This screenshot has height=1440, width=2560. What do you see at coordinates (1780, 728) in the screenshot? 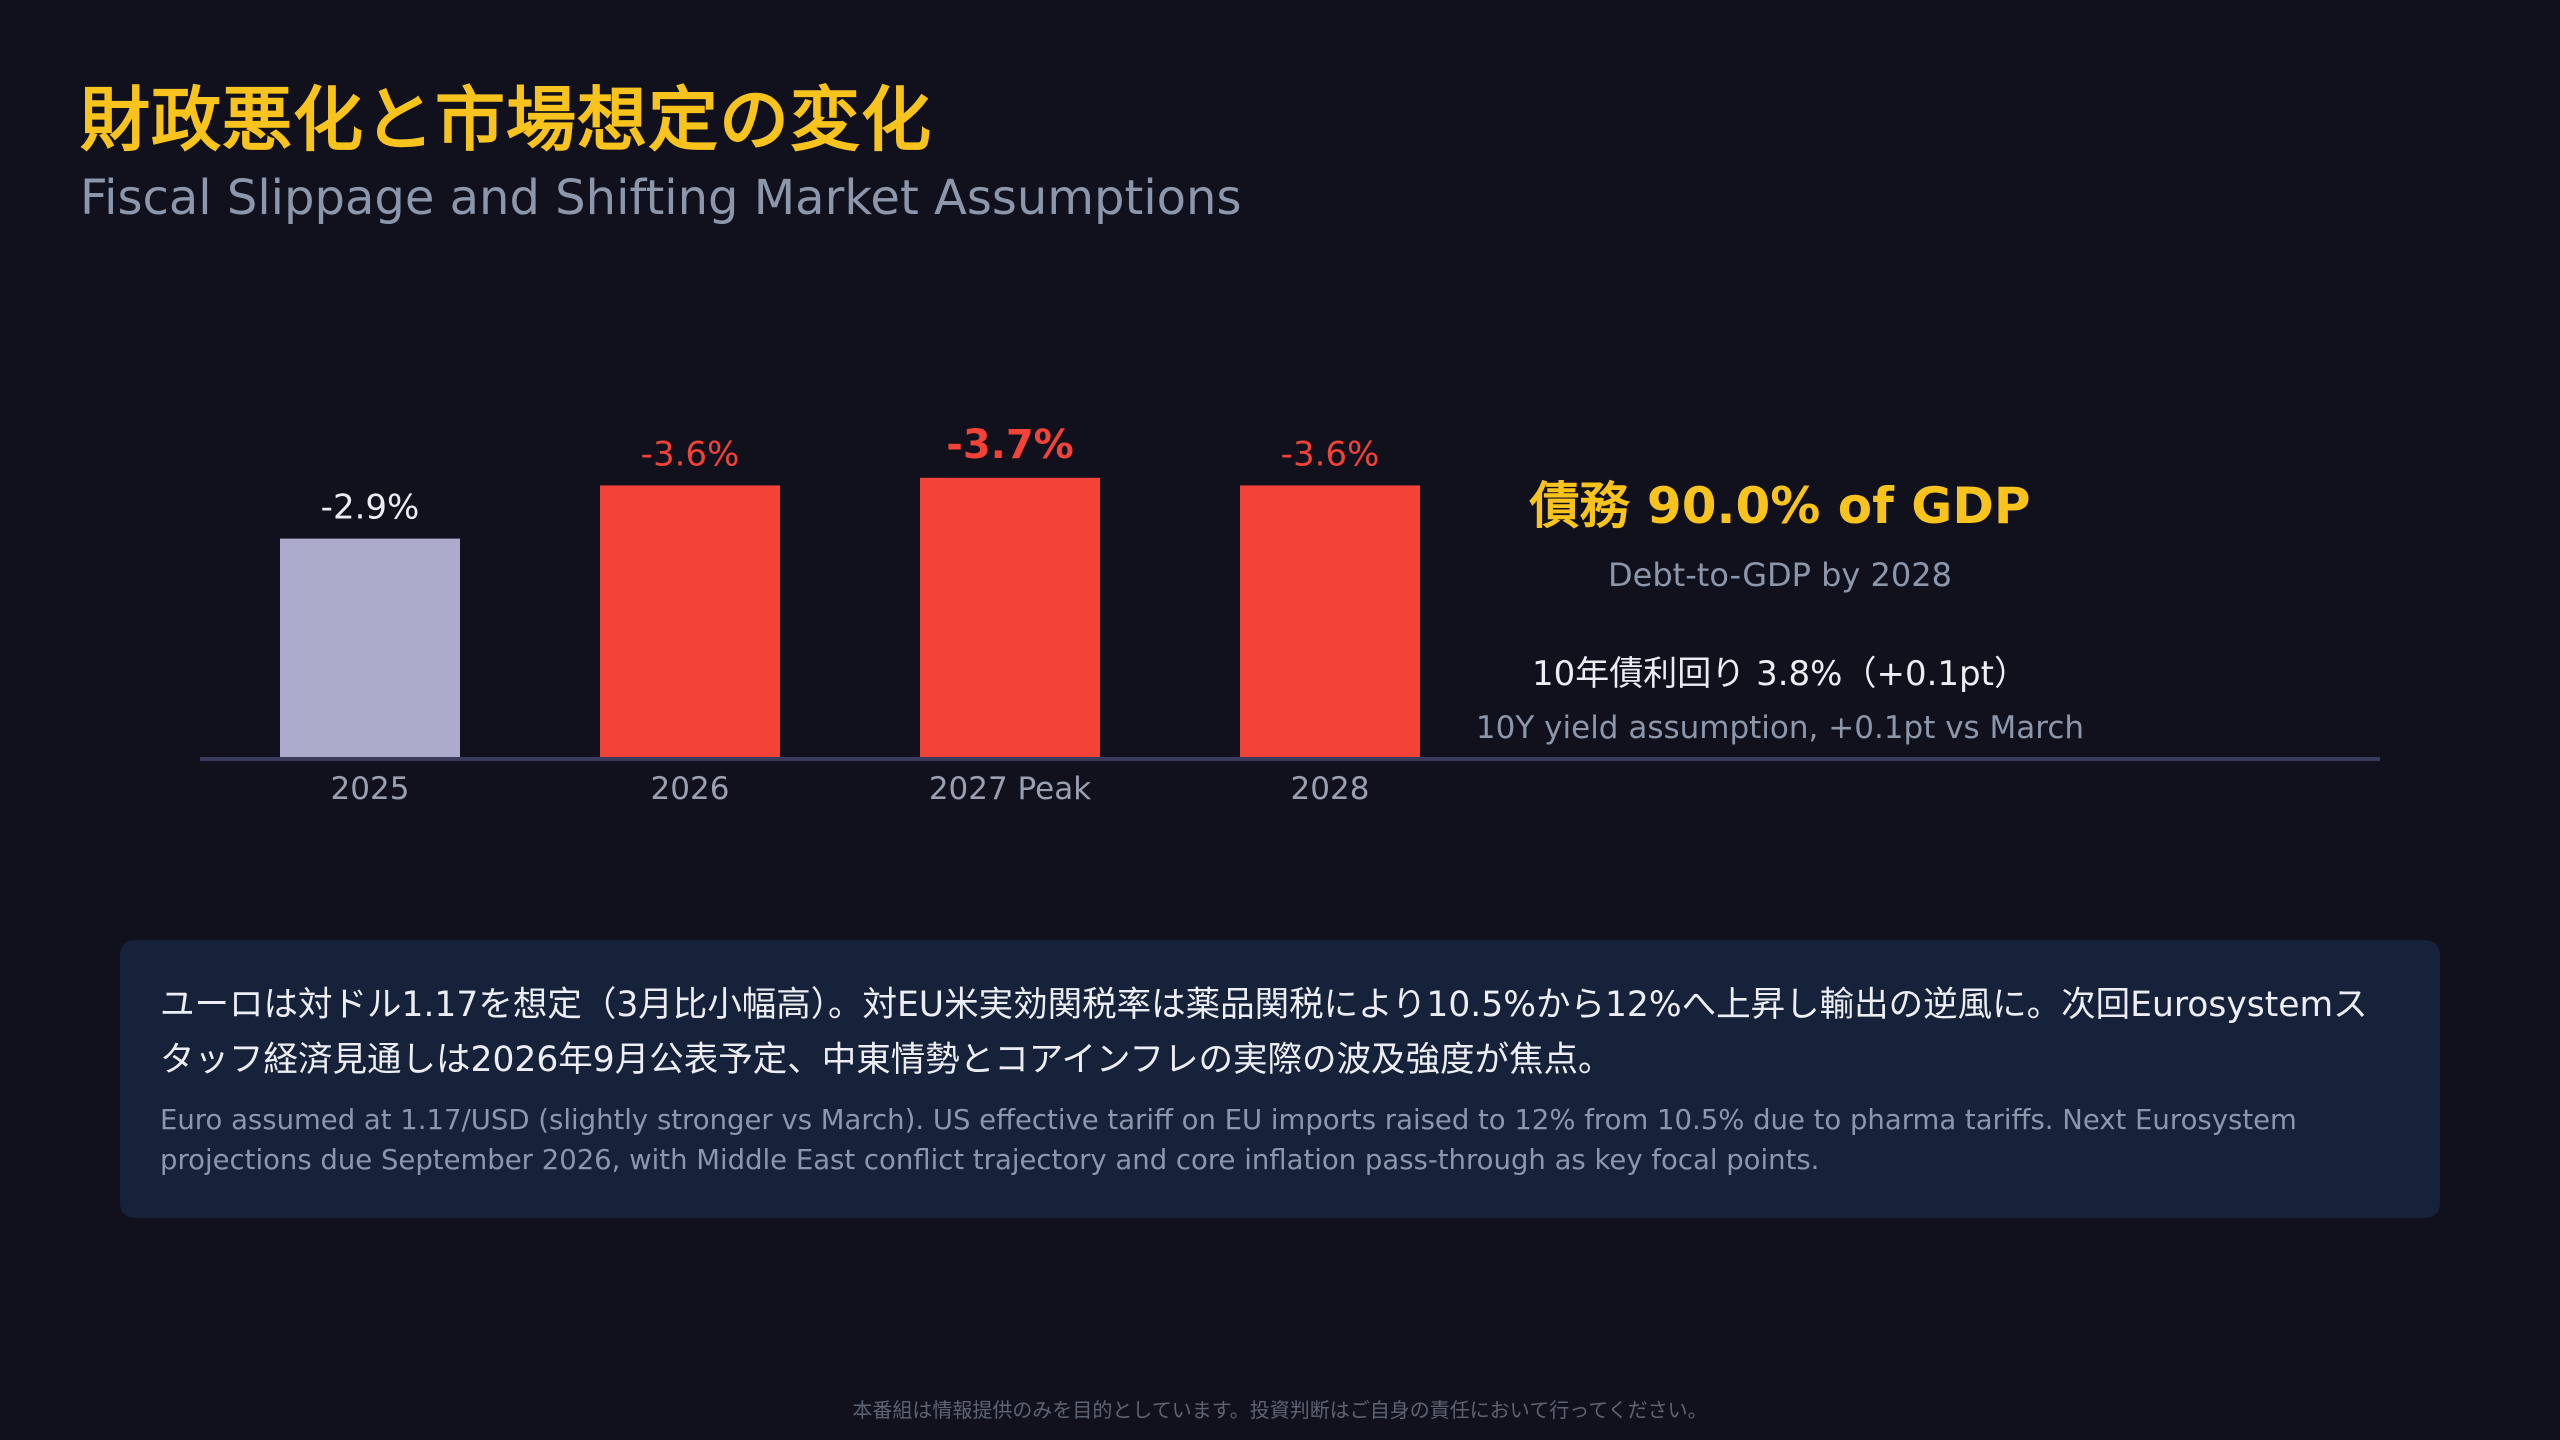
I see `yield-caption: 10Y yield assumption, +0.1pt vs March` at bounding box center [1780, 728].